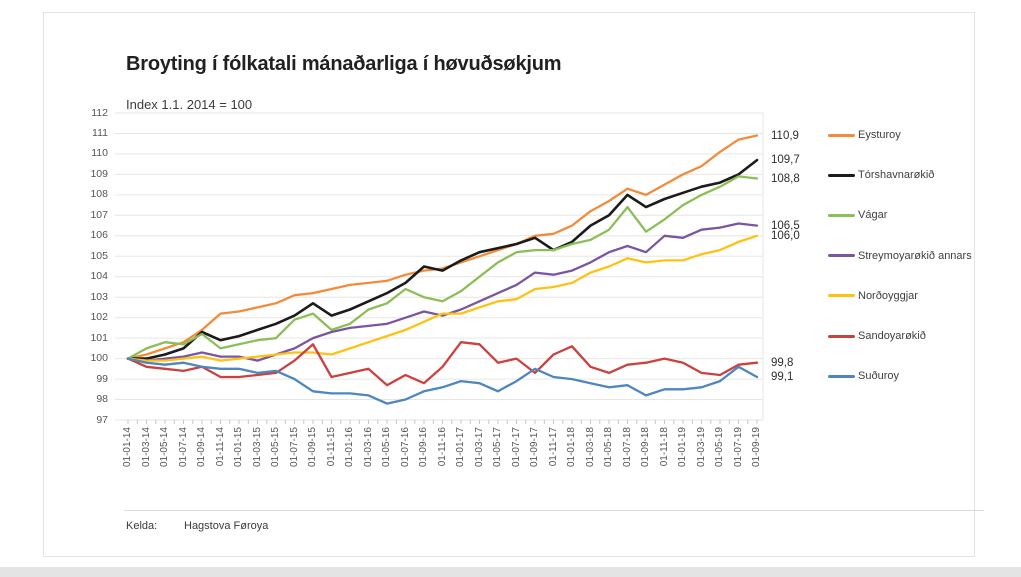 The height and width of the screenshot is (577, 1021). What do you see at coordinates (841, 376) in the screenshot?
I see `legend-swatch-su-uroy` at bounding box center [841, 376].